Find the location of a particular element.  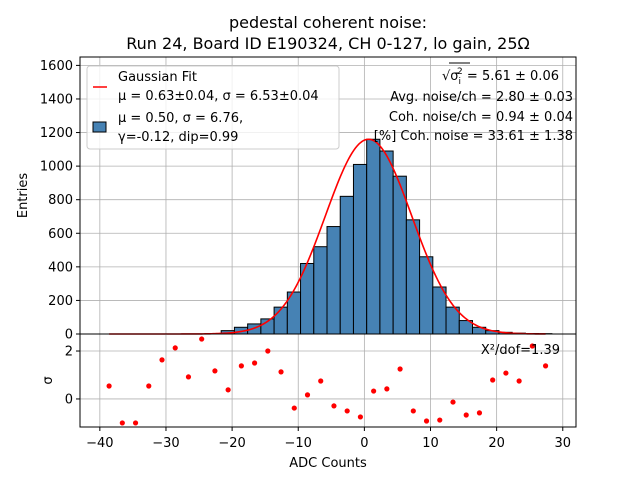

y-tick-label: 400 is located at coordinates (60, 267).